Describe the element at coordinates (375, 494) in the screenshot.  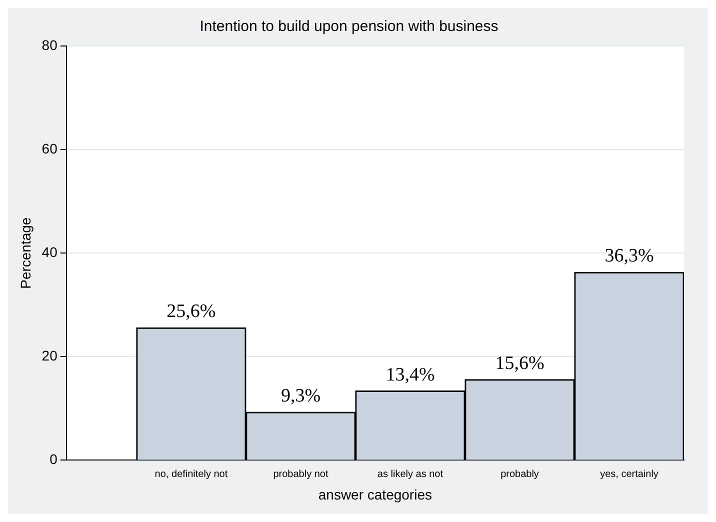
I see `x-axis-title: answer categories` at that location.